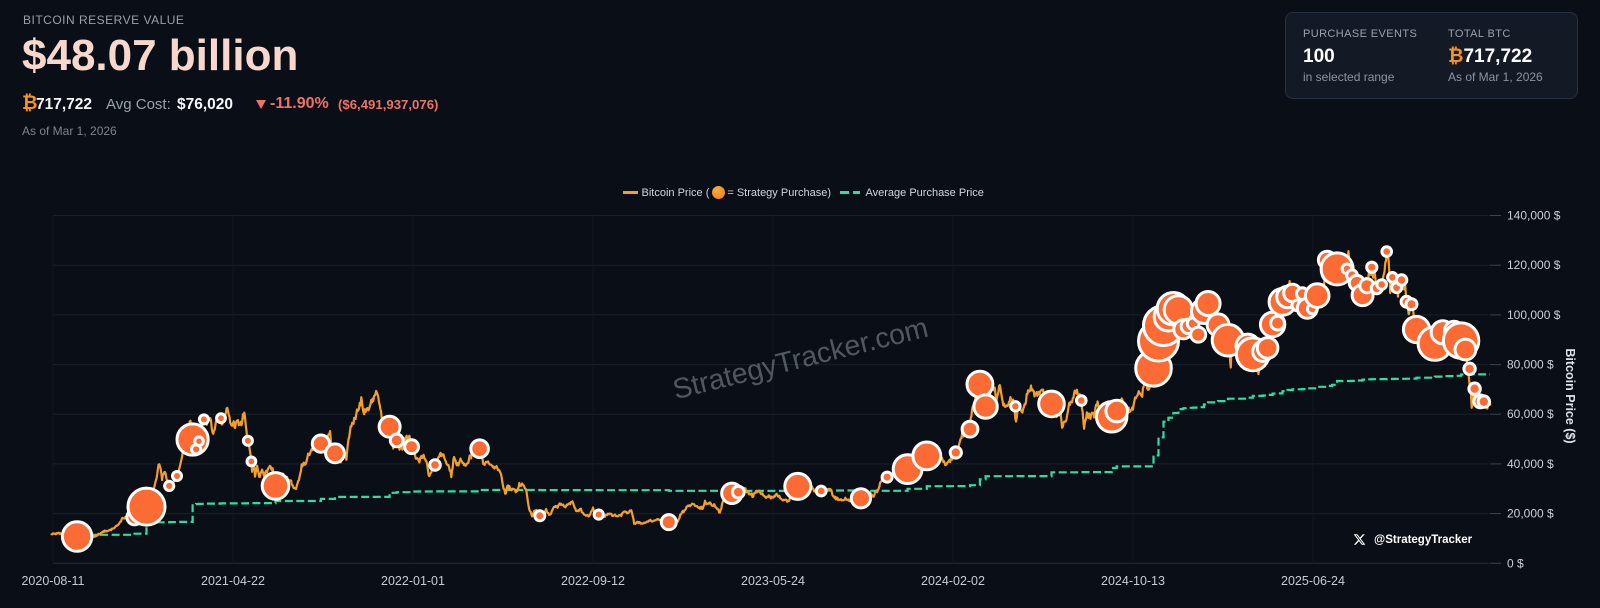 The width and height of the screenshot is (1600, 608). What do you see at coordinates (1534, 315) in the screenshot?
I see `svg-text: 100,000 $` at bounding box center [1534, 315].